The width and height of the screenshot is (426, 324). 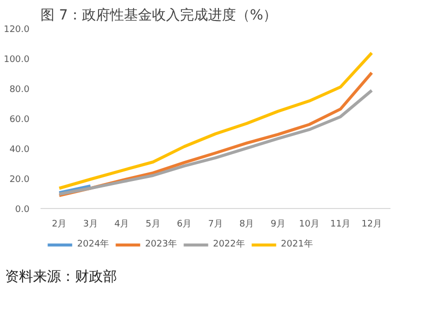 What do you see at coordinates (19, 90) in the screenshot?
I see `y-tick-label: 80.0` at bounding box center [19, 90].